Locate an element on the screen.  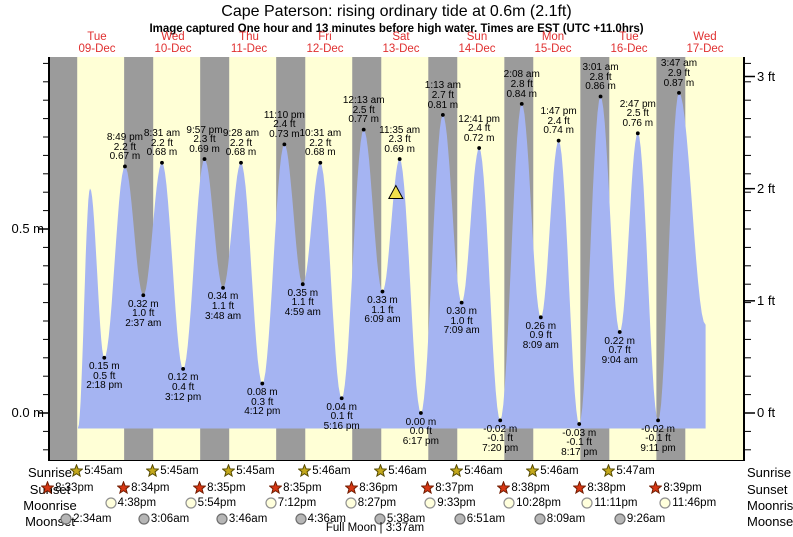
moonset-time: 8:09am is located at coordinates (559, 519).